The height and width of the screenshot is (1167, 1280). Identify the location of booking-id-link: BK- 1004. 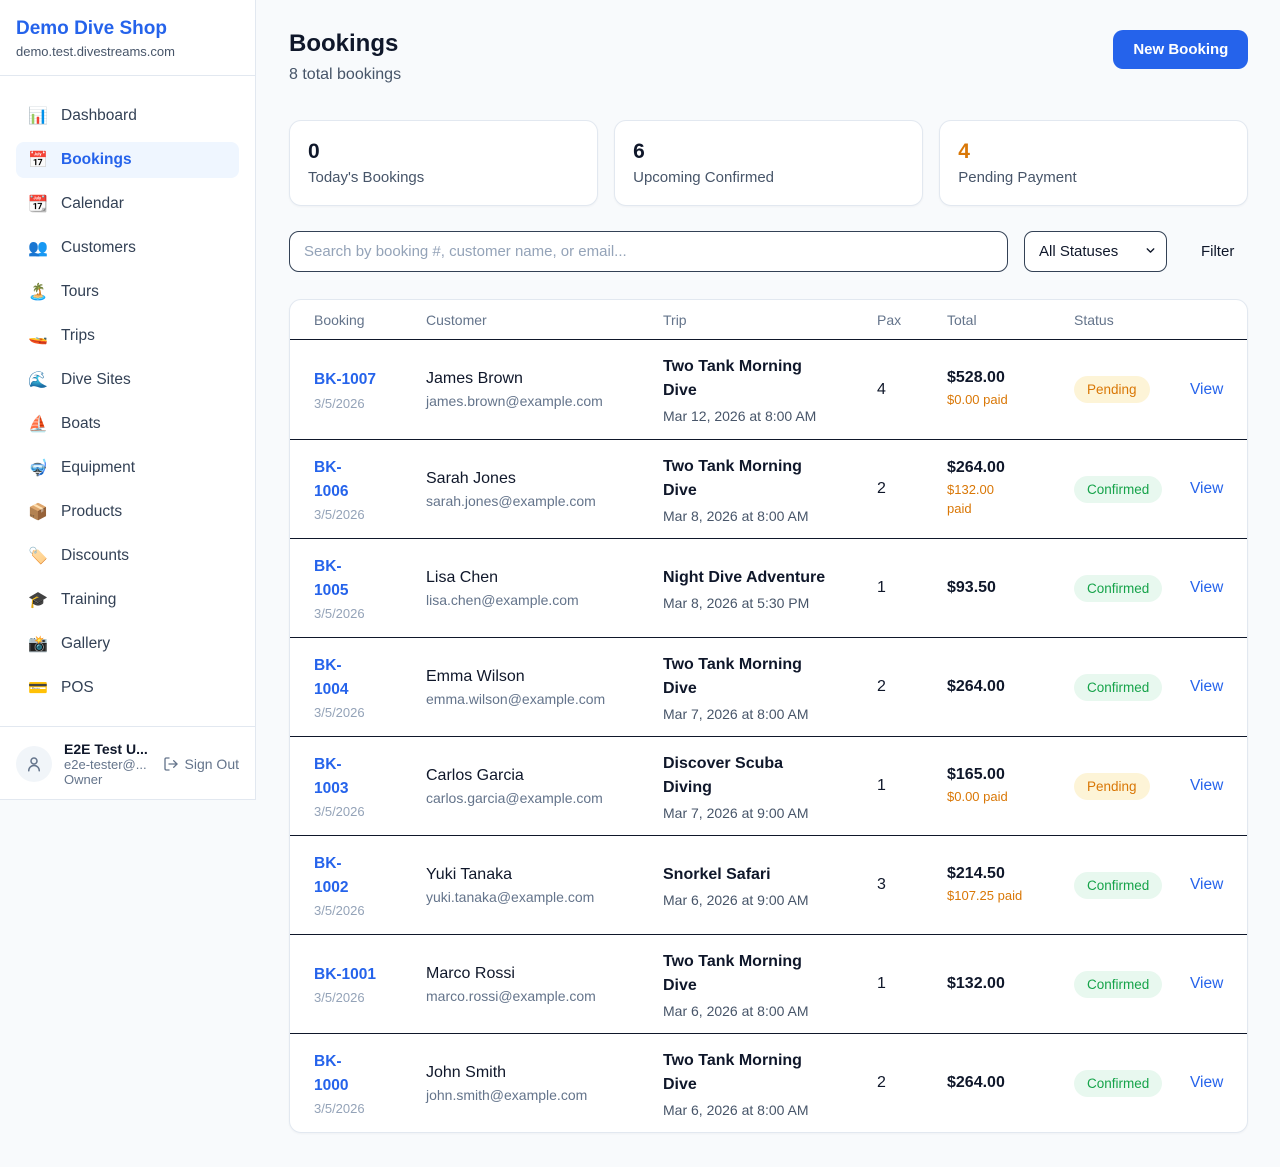
(331, 677).